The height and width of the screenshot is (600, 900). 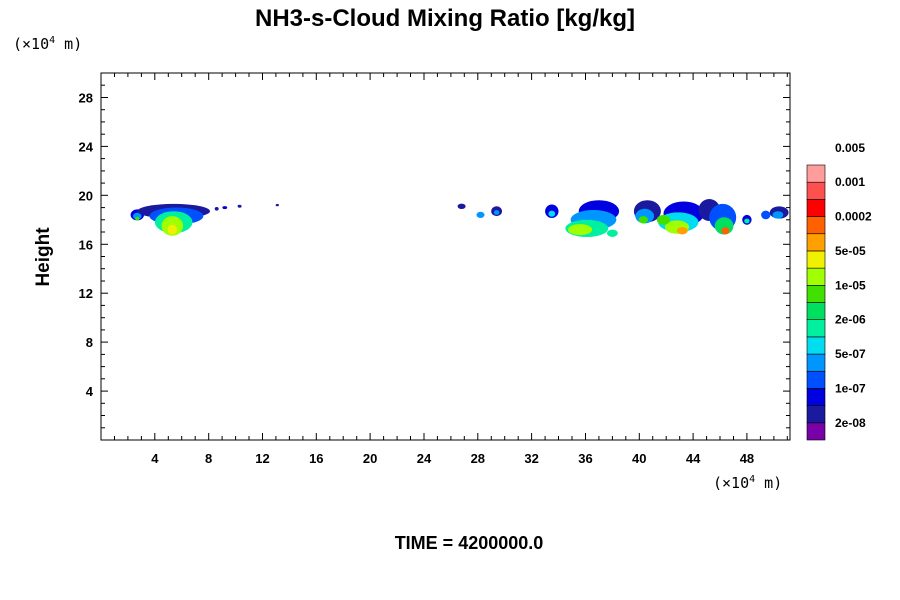 I want to click on y-axis-label: Height, so click(x=43, y=257).